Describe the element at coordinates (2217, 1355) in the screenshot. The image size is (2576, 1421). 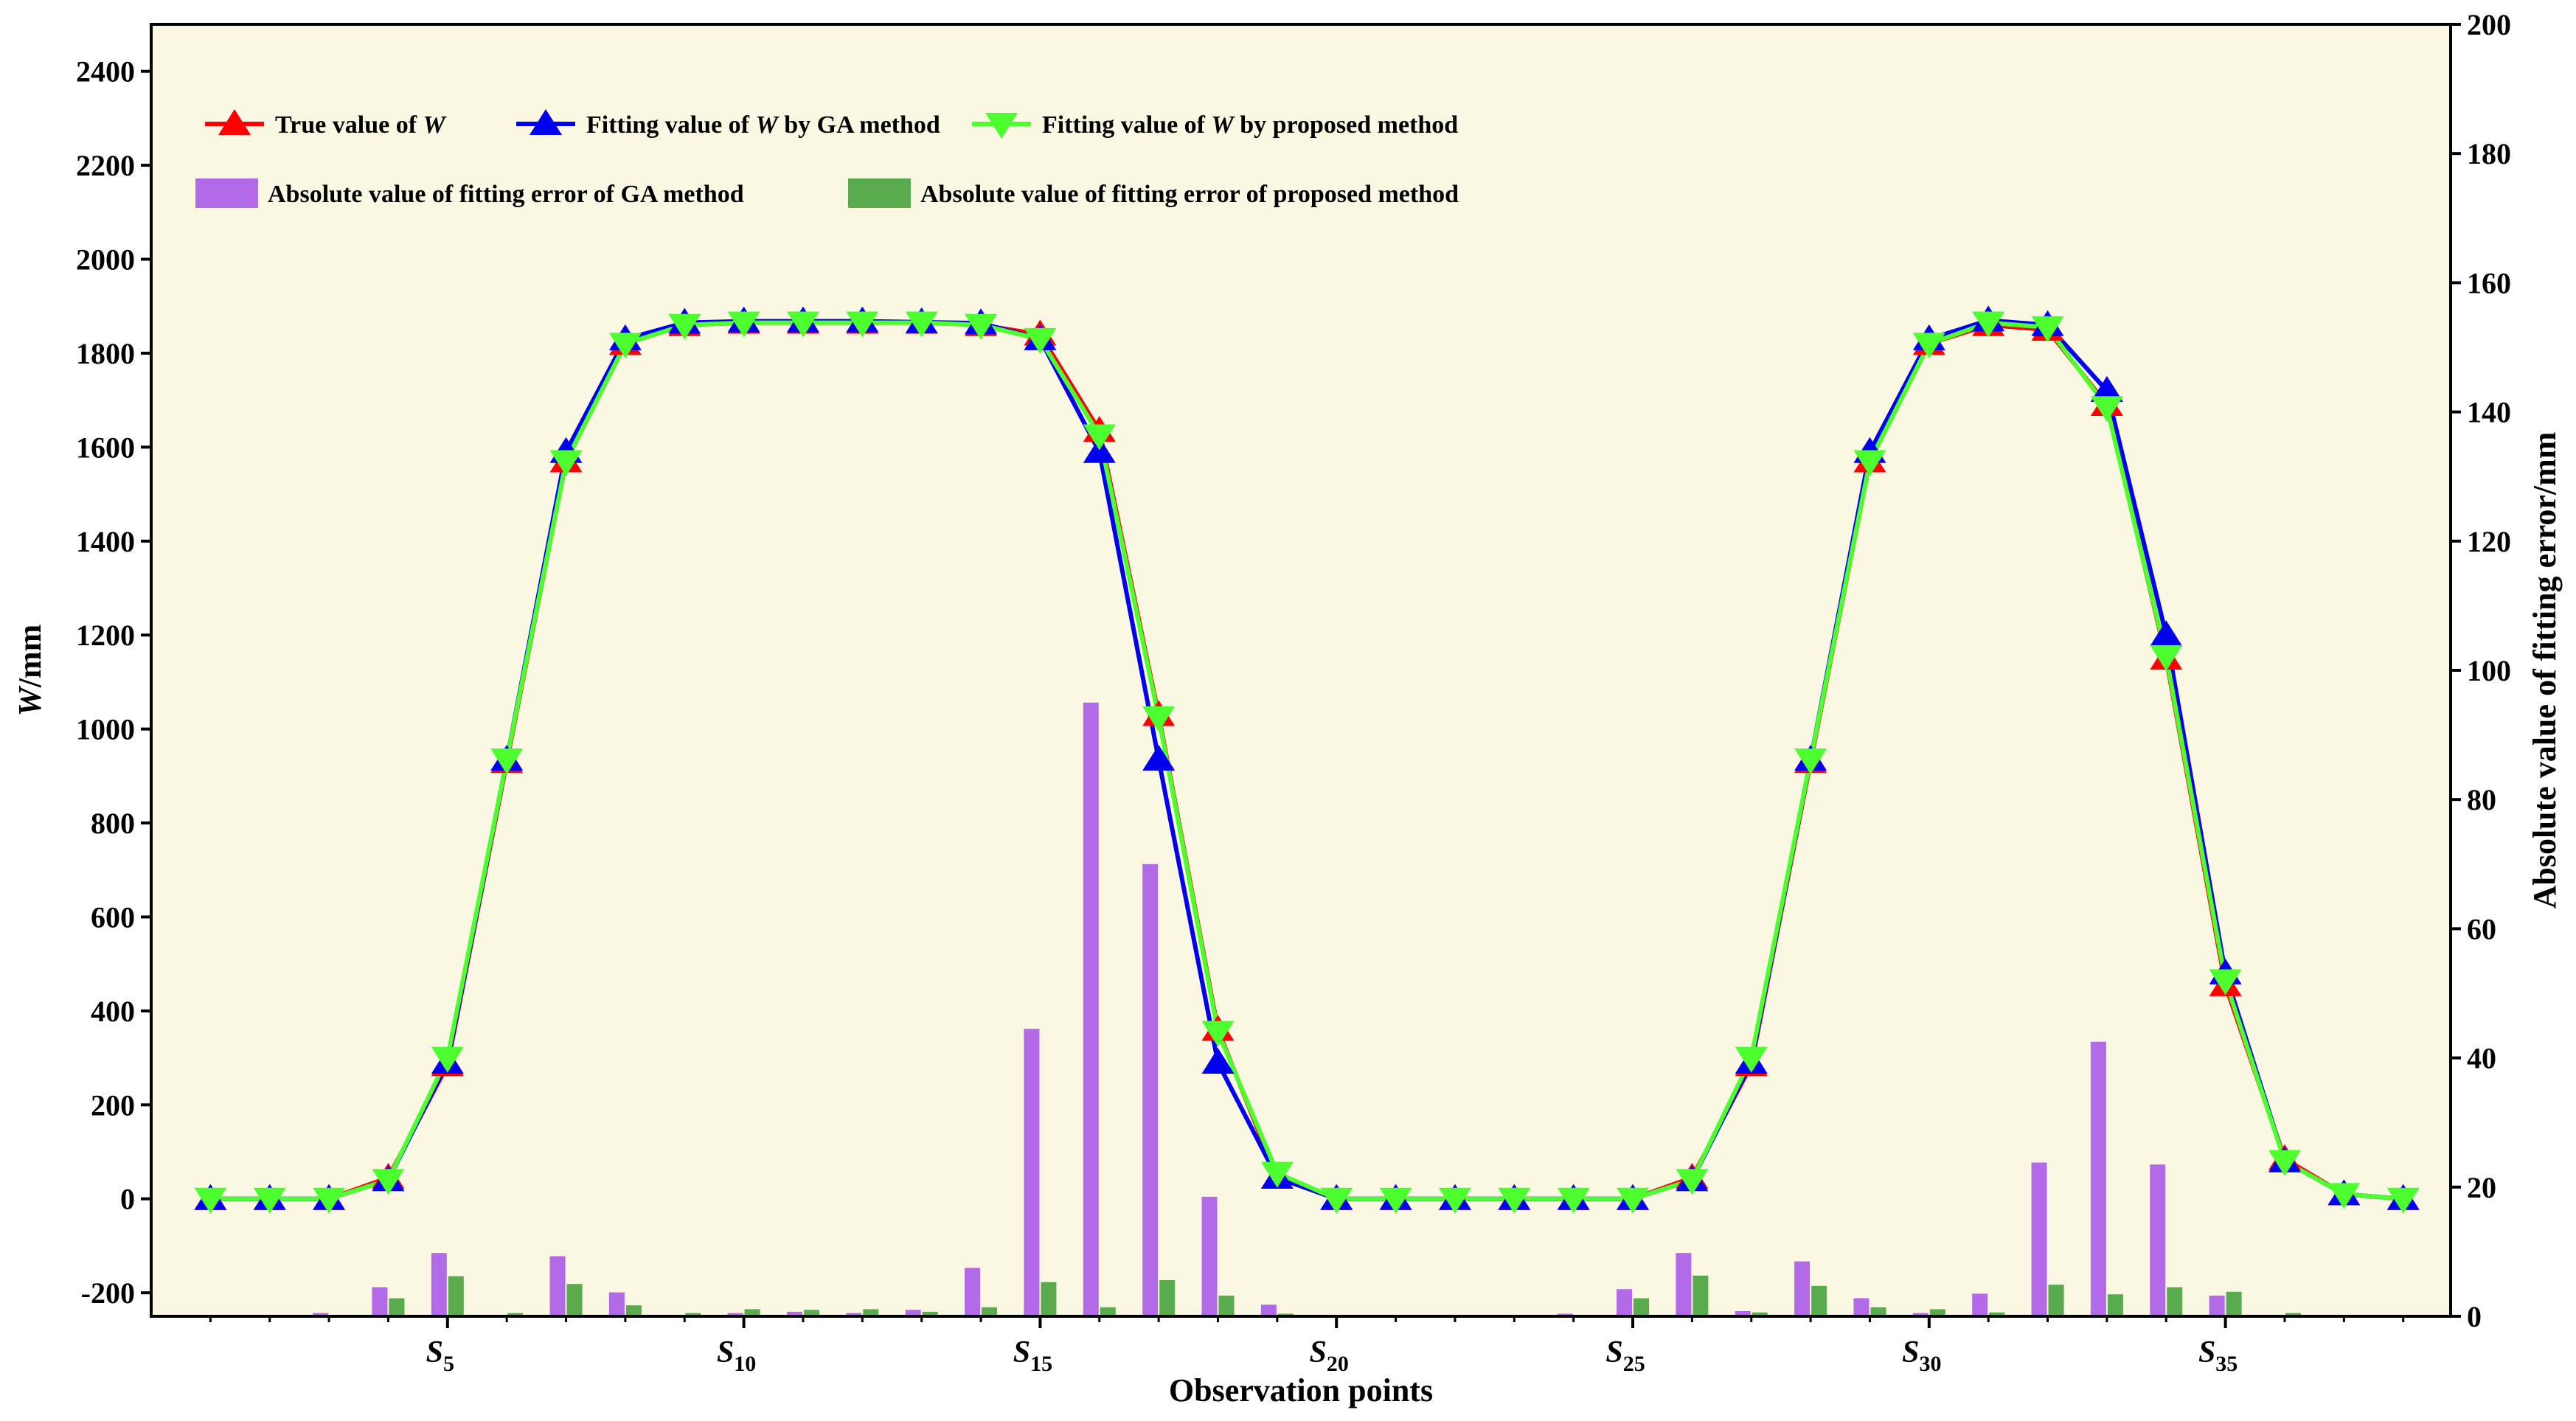
I see `x-tick-label: S35` at that location.